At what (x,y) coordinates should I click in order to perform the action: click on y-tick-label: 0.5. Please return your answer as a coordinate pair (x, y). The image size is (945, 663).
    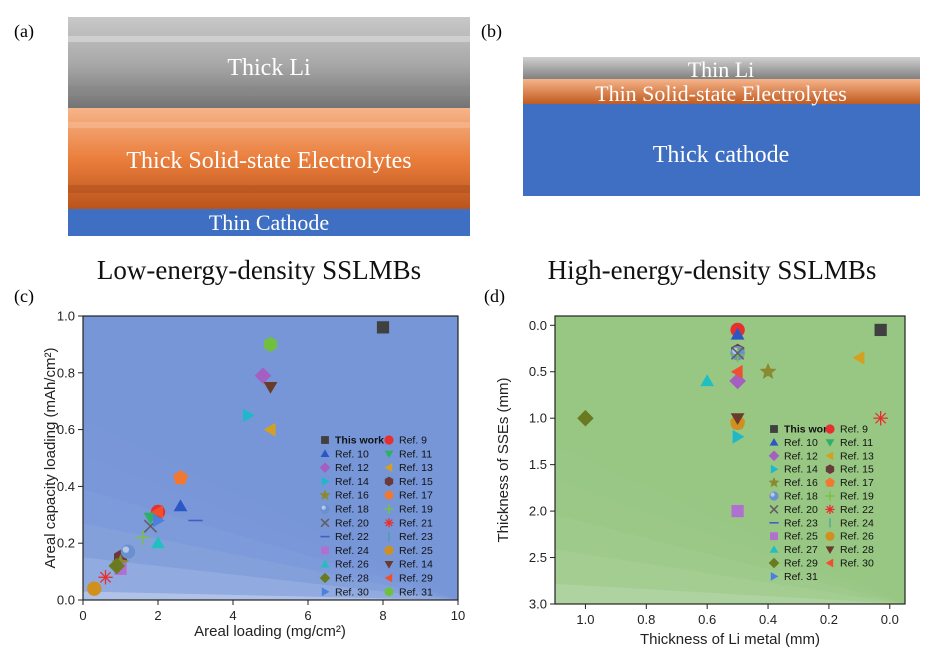
    Looking at the image, I should click on (538, 371).